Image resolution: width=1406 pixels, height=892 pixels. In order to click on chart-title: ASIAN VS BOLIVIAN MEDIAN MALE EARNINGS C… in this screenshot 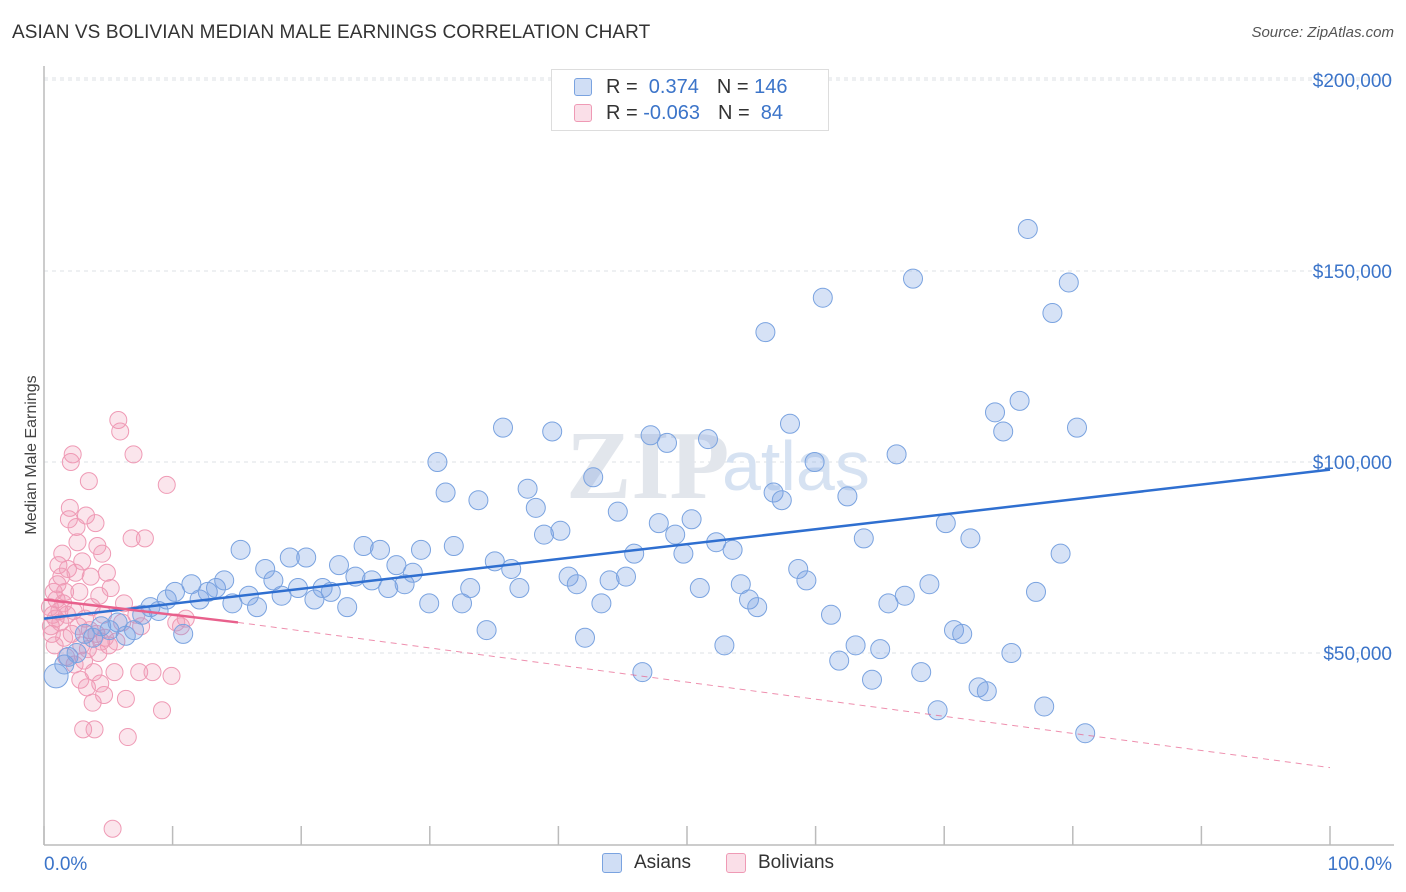, I will do `click(331, 32)`.